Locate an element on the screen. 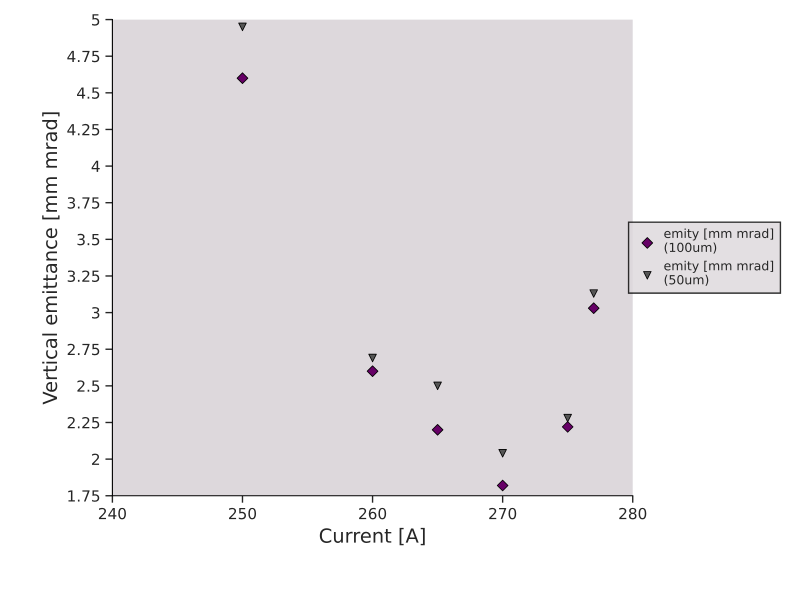 The width and height of the screenshot is (786, 593). y-tick-label: 3 is located at coordinates (96, 313).